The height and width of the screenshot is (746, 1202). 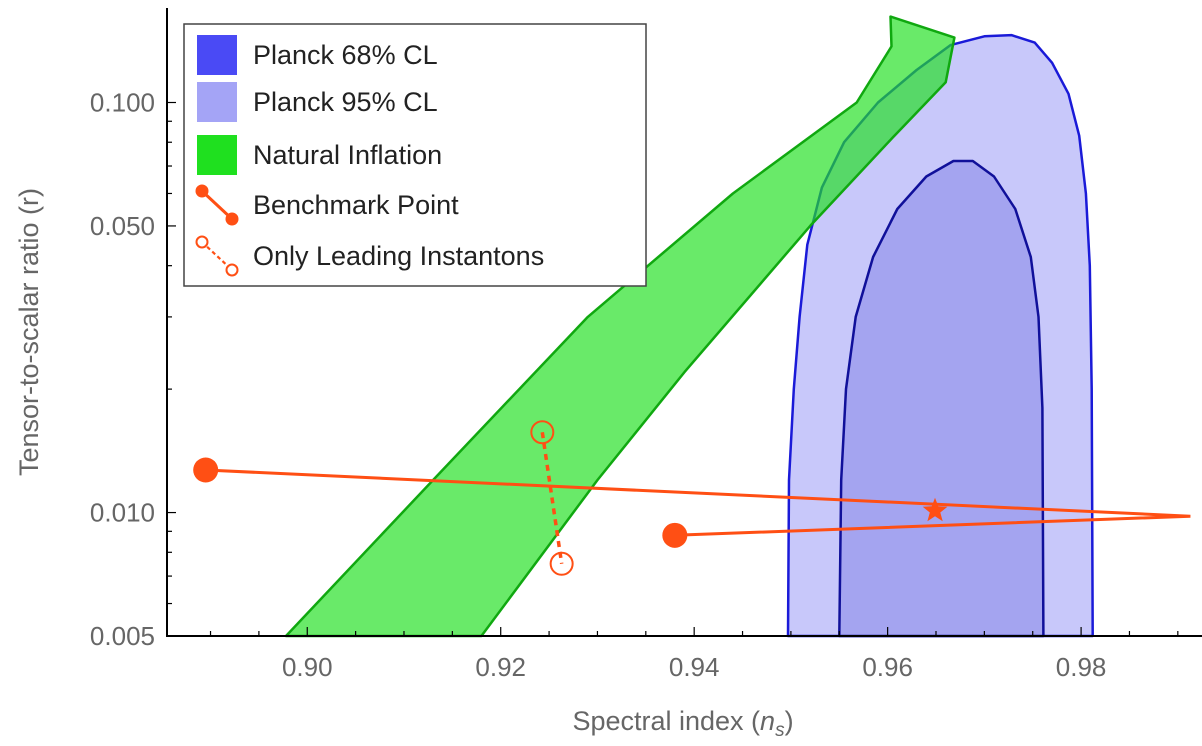 What do you see at coordinates (122, 513) in the screenshot?
I see `y-tick-label: 0.010` at bounding box center [122, 513].